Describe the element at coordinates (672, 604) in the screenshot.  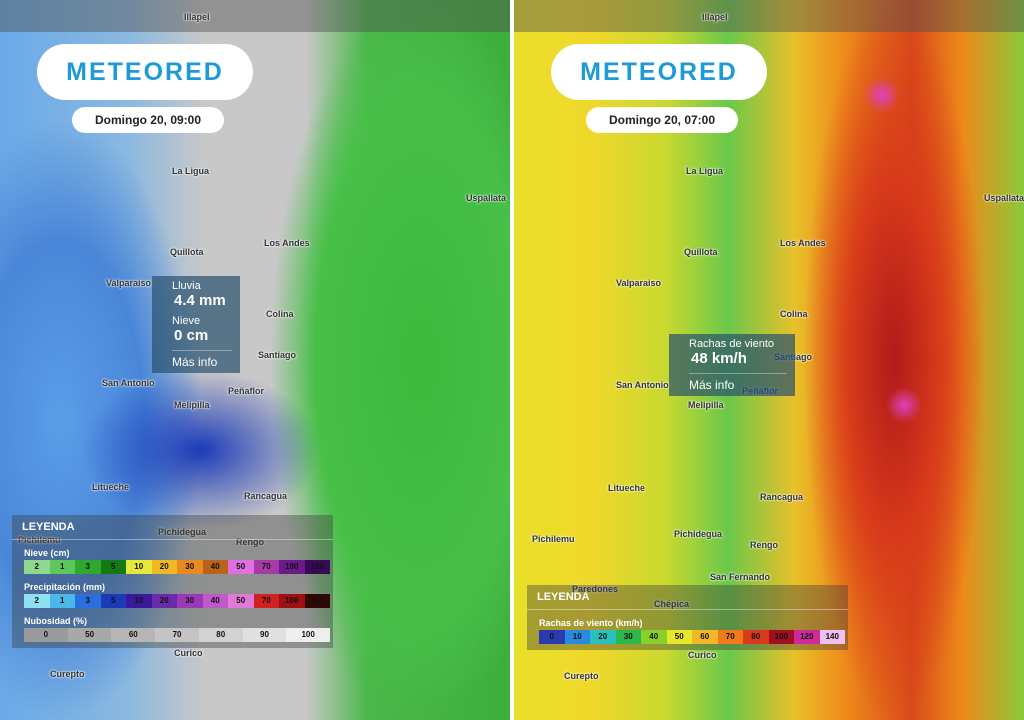
I see `place-label: Chépica` at that location.